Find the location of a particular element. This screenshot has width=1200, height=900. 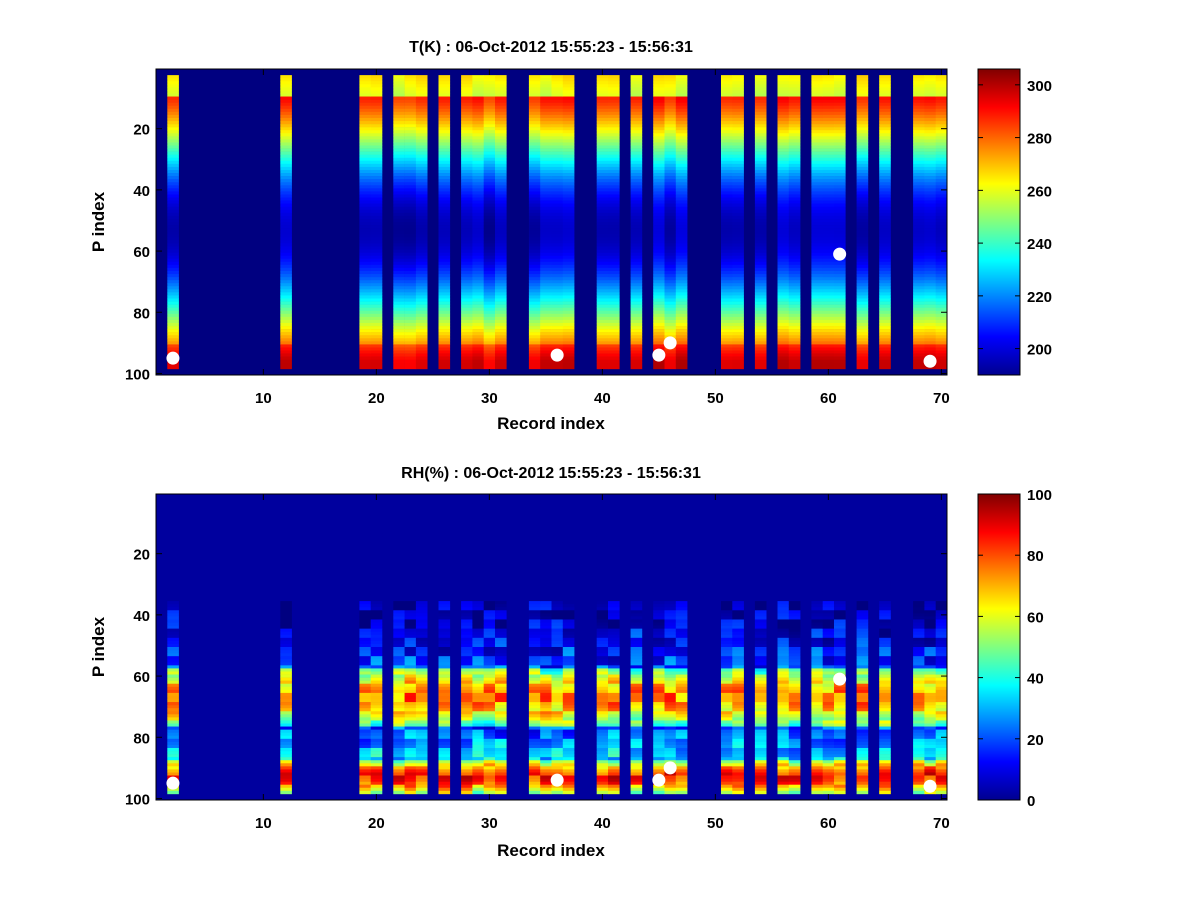

x-tick-label: 60 is located at coordinates (828, 398).